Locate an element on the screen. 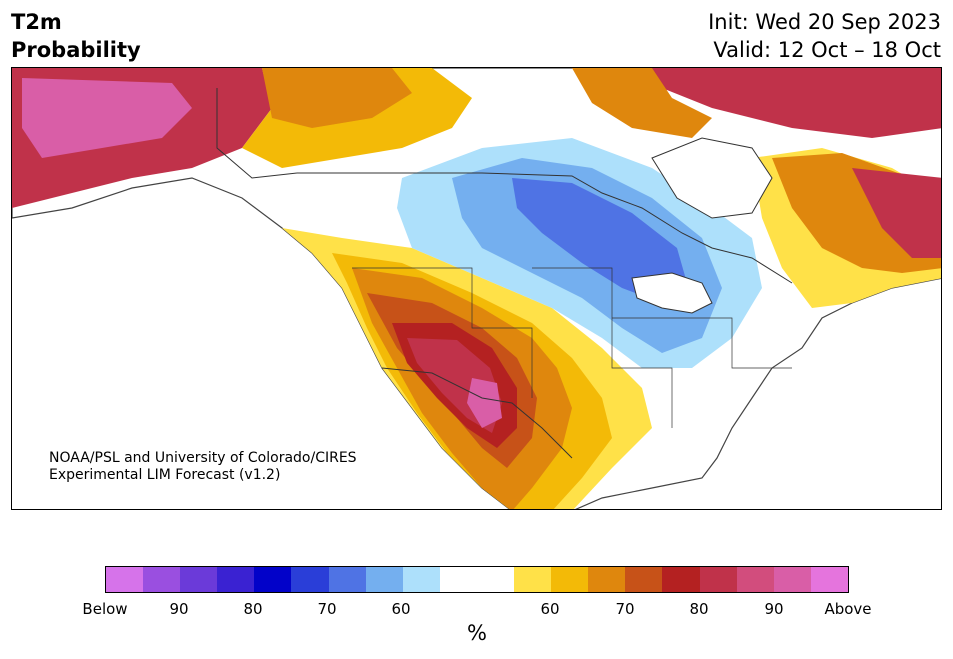  great-lakes is located at coordinates (672, 293).